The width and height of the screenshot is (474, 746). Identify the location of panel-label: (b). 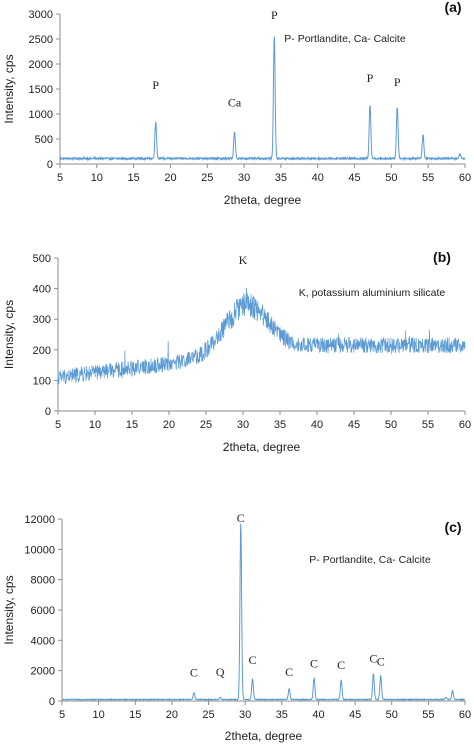
(442, 257).